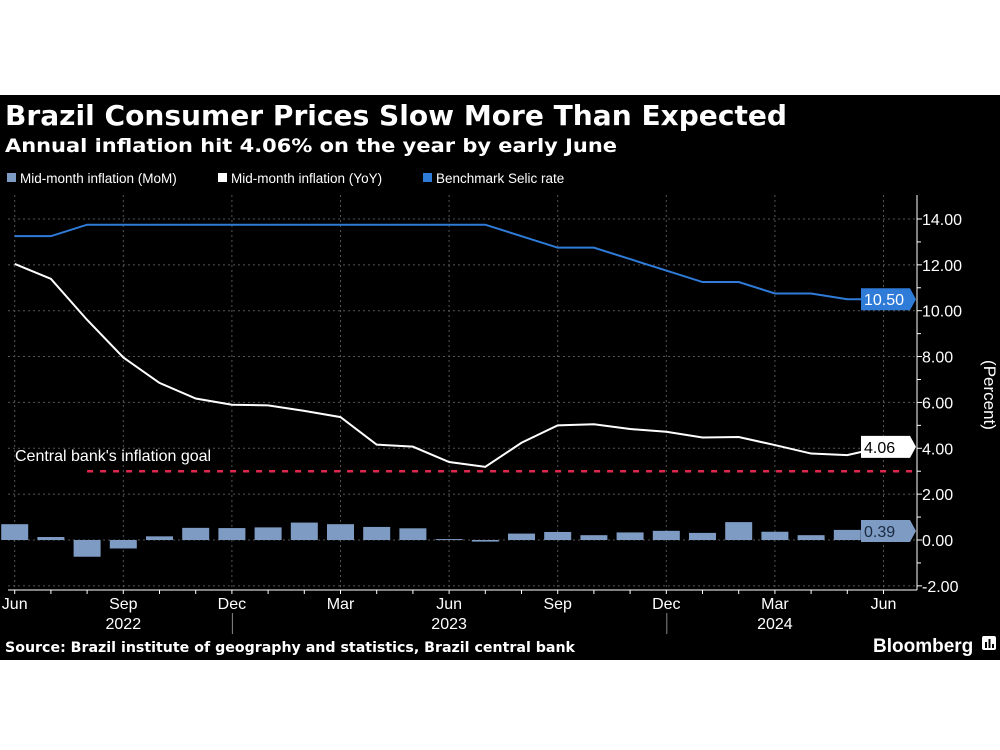 The image size is (1000, 750). Describe the element at coordinates (937, 358) in the screenshot. I see `y-tick-label: 8.00` at that location.